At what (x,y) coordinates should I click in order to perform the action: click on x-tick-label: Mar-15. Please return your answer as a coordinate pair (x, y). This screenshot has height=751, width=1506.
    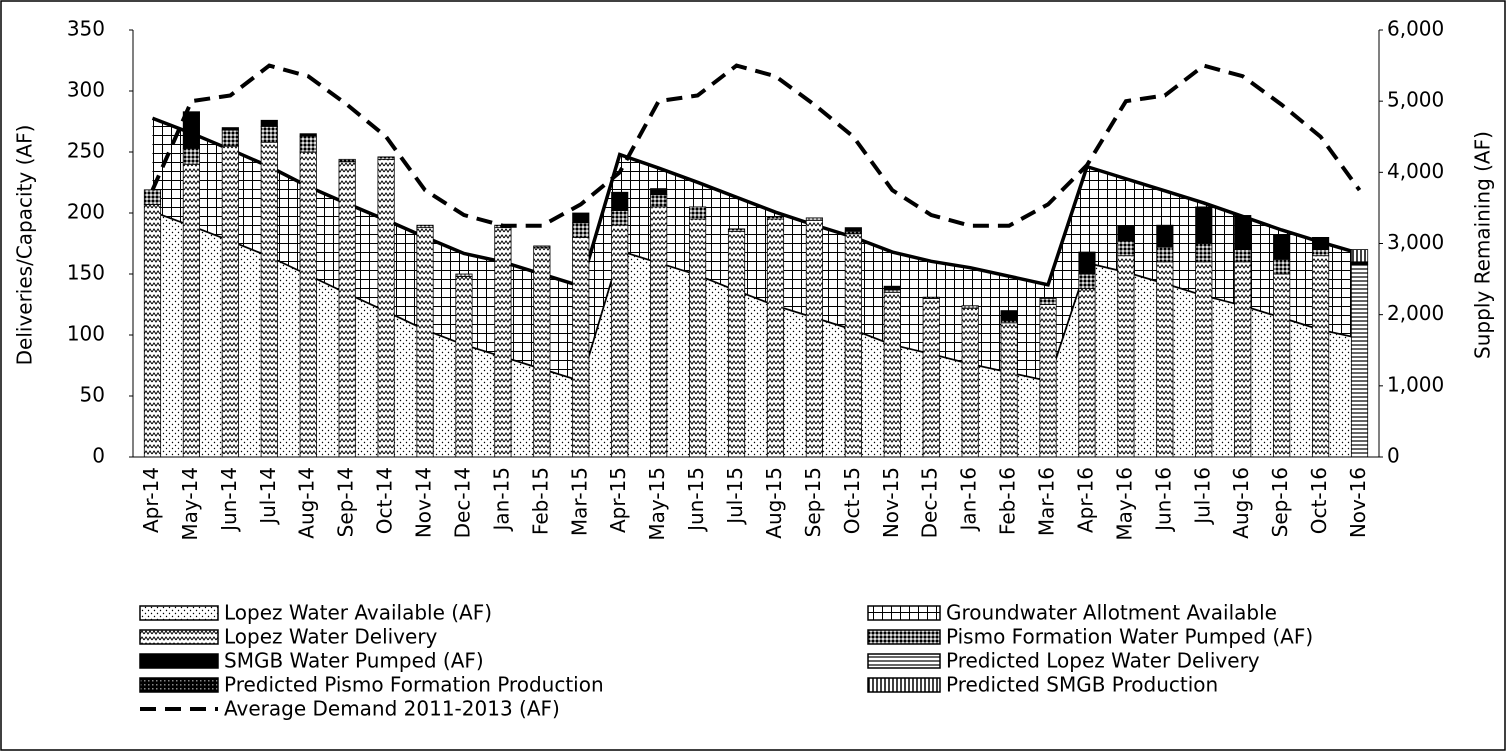
    Looking at the image, I should click on (579, 501).